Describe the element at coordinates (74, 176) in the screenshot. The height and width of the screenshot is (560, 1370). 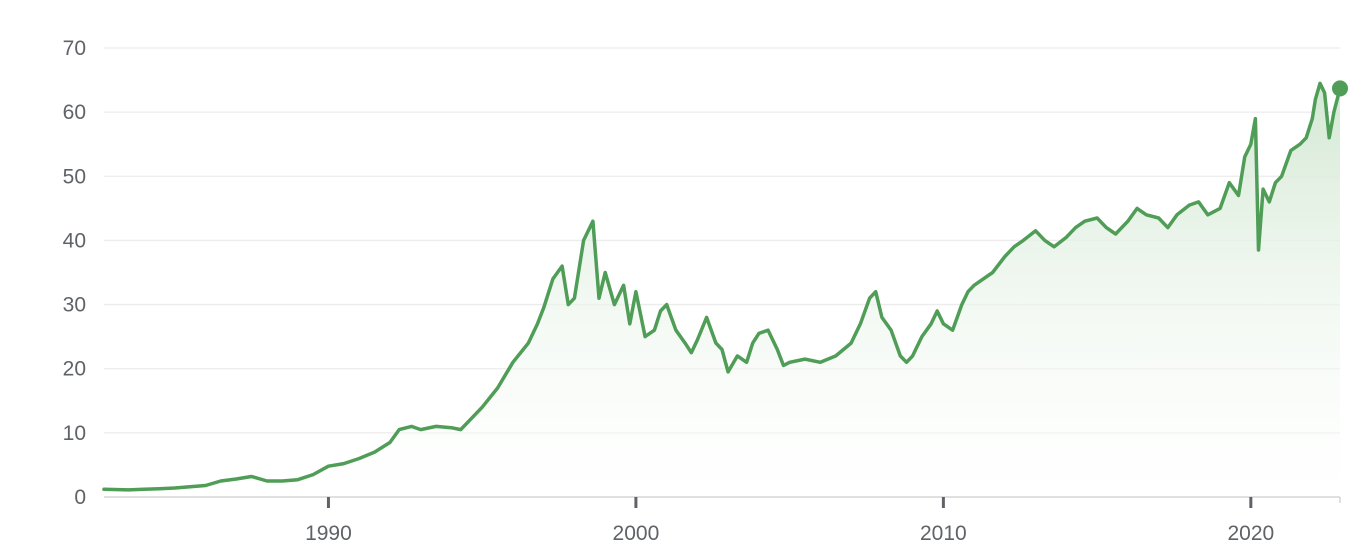
I see `y-tick-label-50: 50` at that location.